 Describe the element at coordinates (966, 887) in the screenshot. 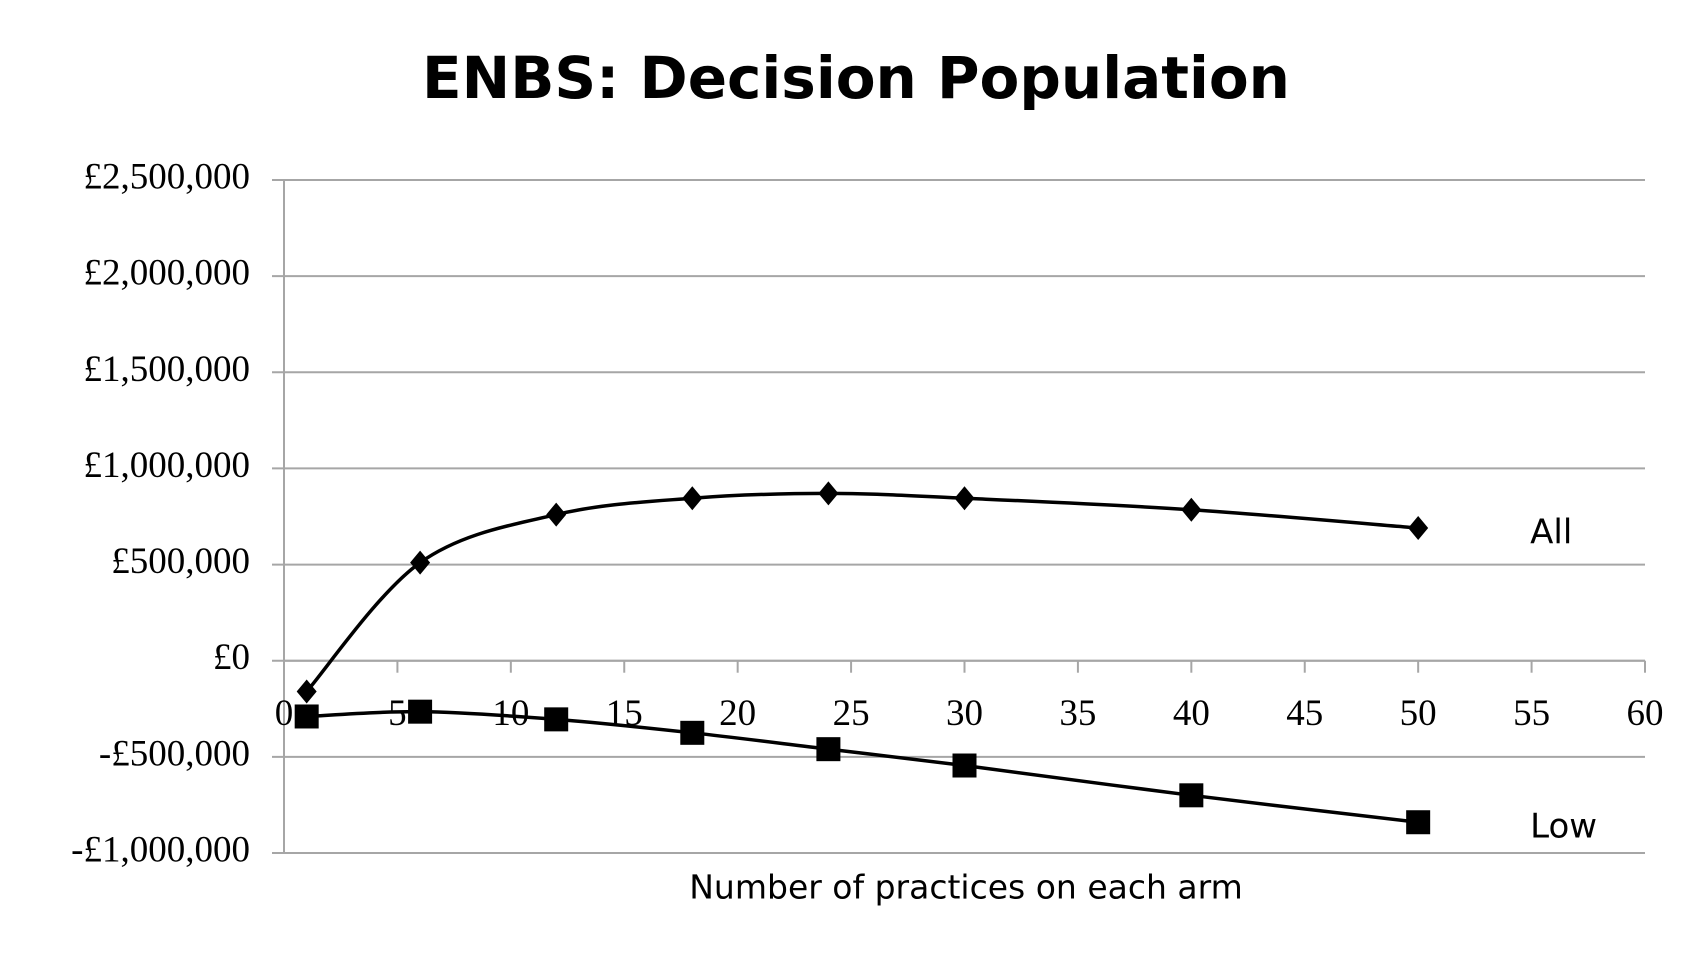

I see `x-axis-label: Number of practices on each arm` at that location.